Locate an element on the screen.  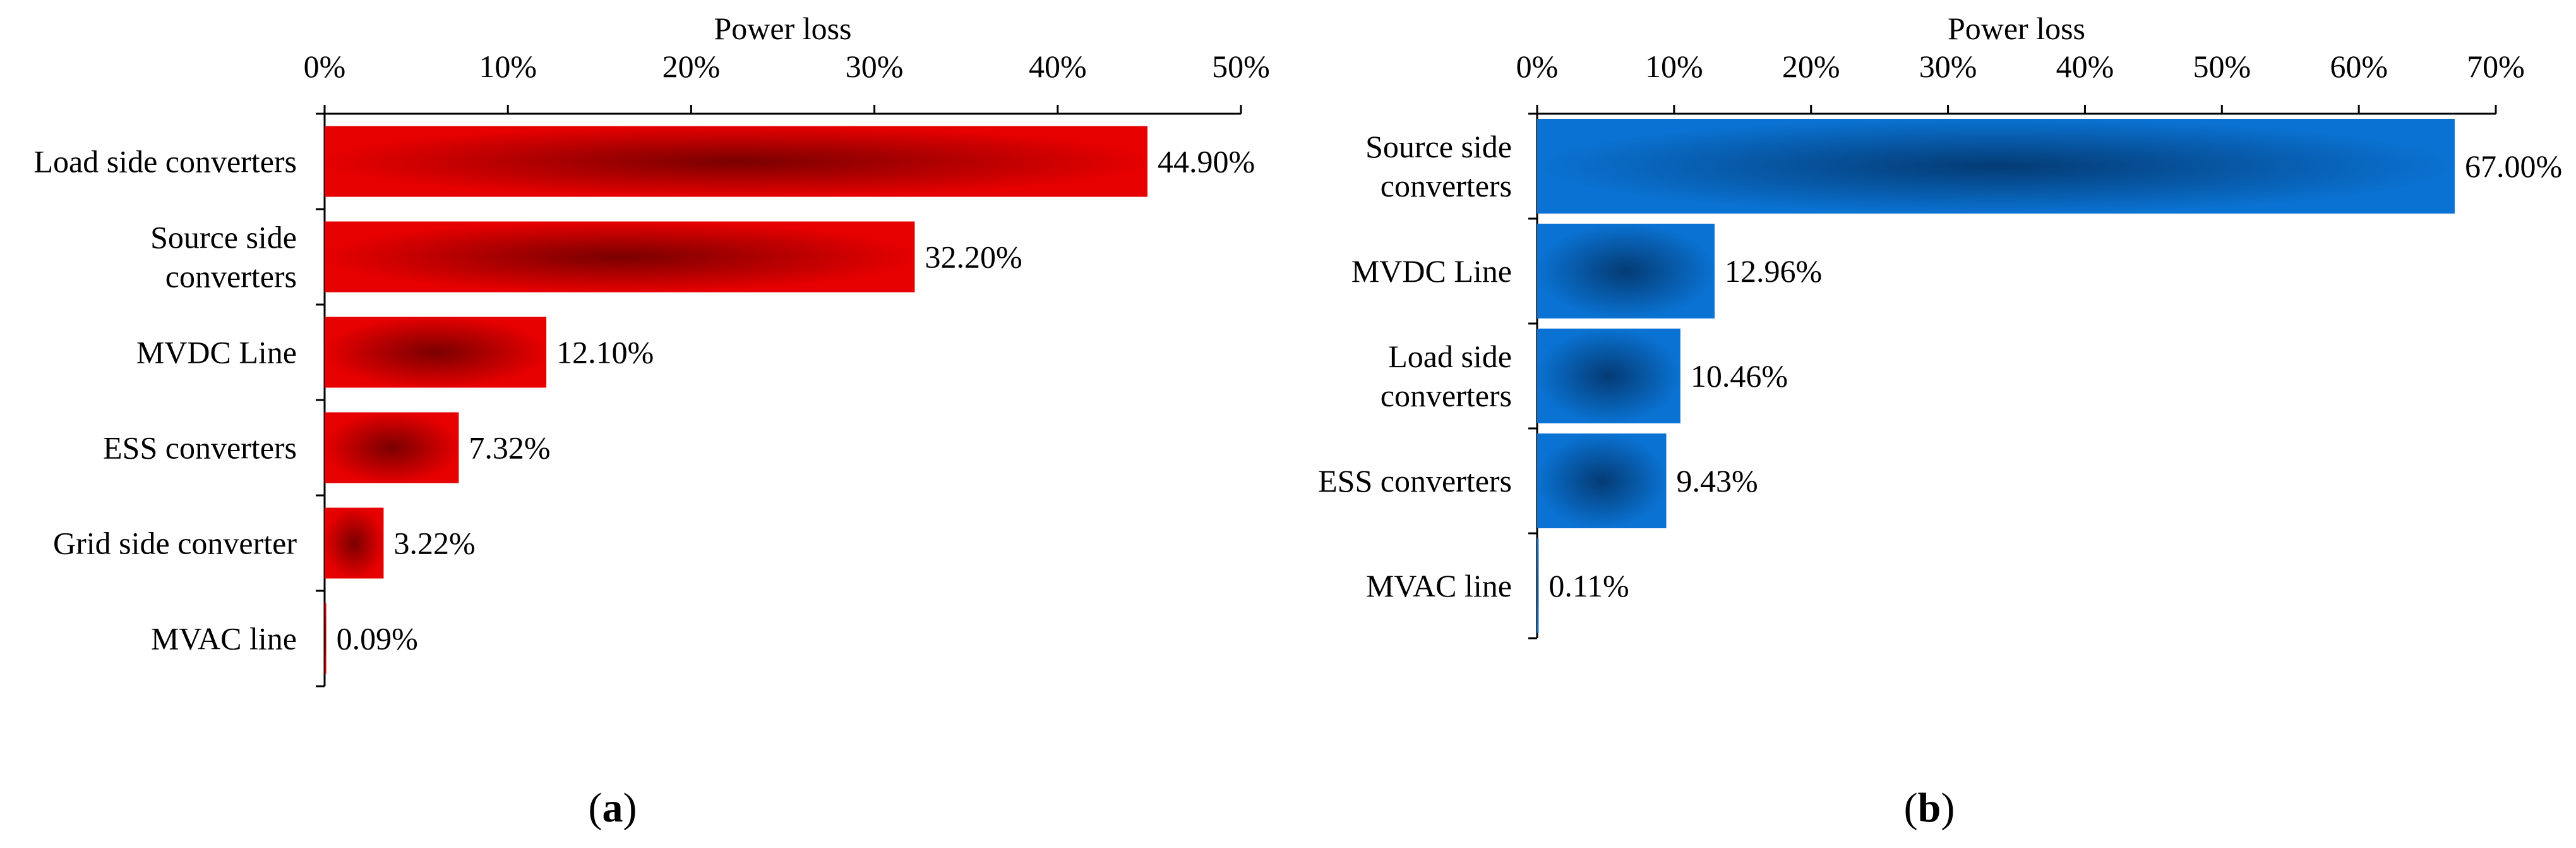
chart-a-data-label: 32.20% is located at coordinates (973, 257).